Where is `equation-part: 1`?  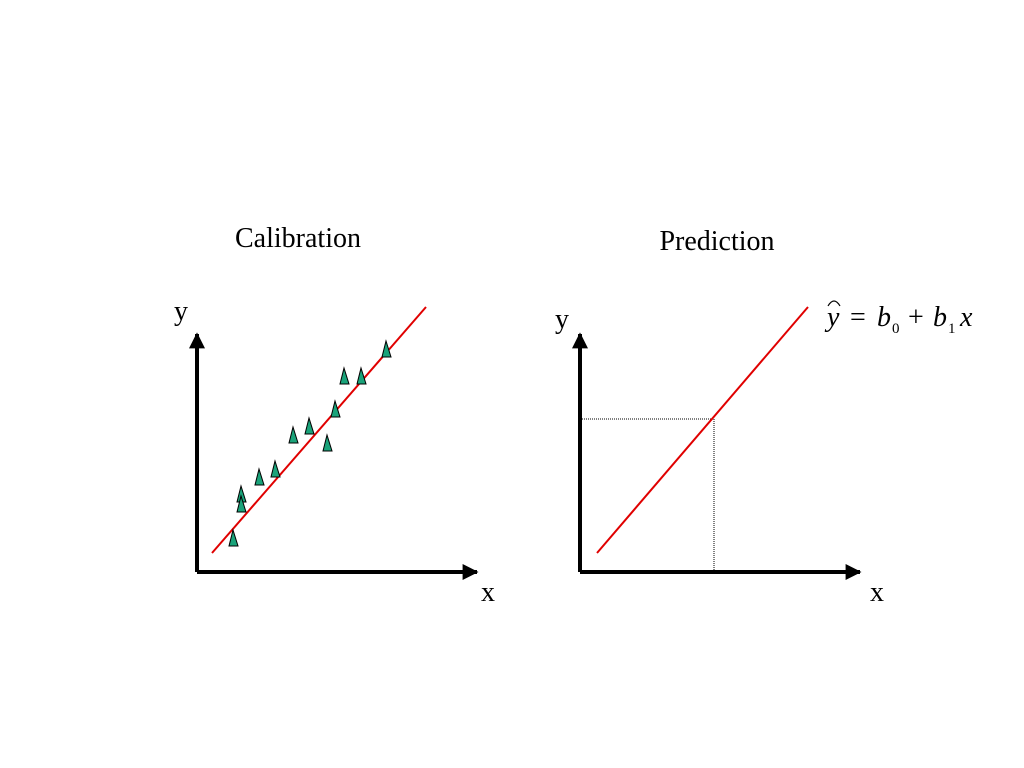
equation-part: 1 is located at coordinates (952, 329).